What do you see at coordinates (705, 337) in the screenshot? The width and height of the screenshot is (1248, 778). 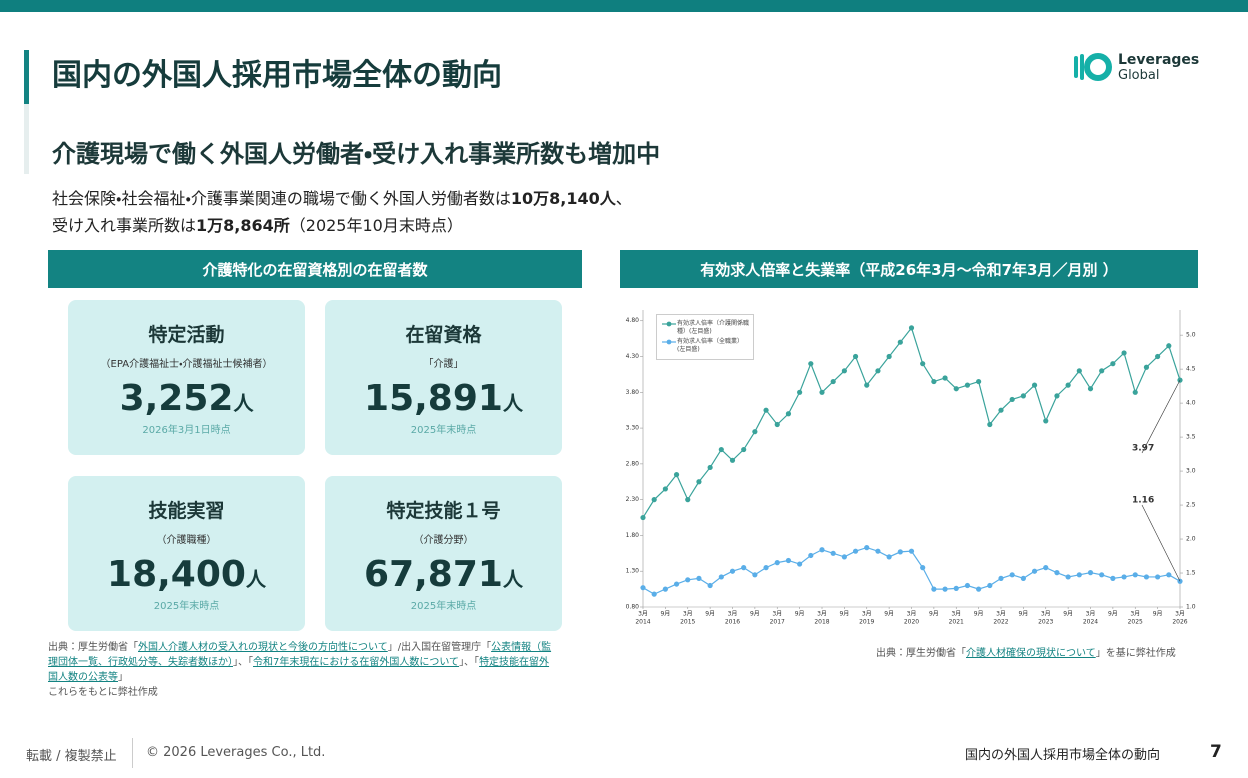 I see `legend: 有効求人倍率（介護関係職種）(左目盛) 有効求人倍率（全職業）(左目盛)` at bounding box center [705, 337].